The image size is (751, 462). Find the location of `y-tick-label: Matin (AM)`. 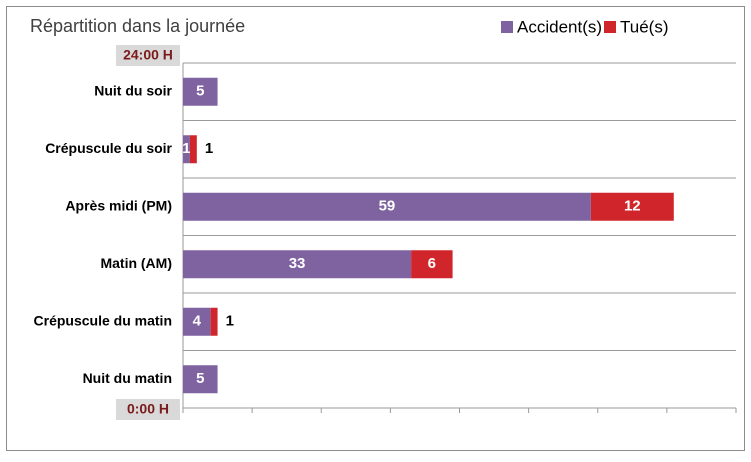

y-tick-label: Matin (AM) is located at coordinates (136, 263).